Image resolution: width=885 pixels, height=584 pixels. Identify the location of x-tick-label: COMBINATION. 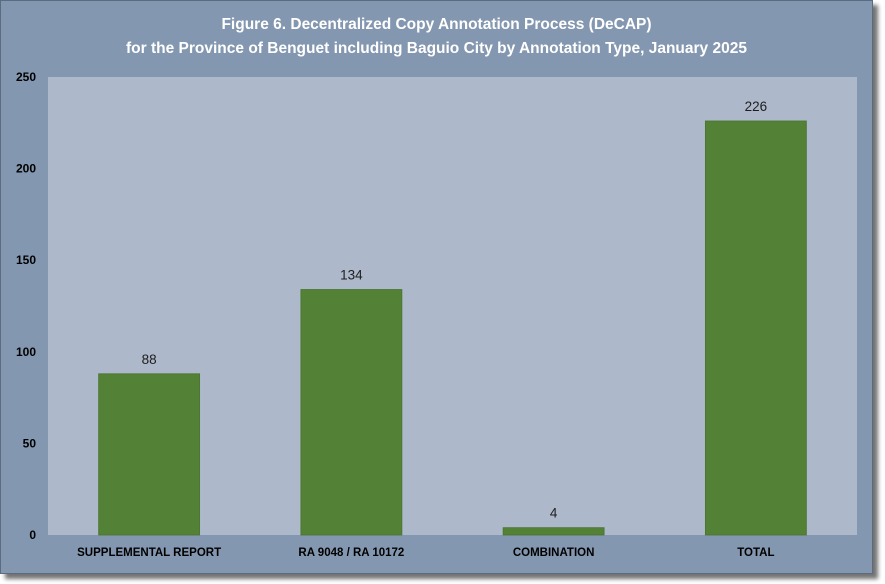
(554, 553).